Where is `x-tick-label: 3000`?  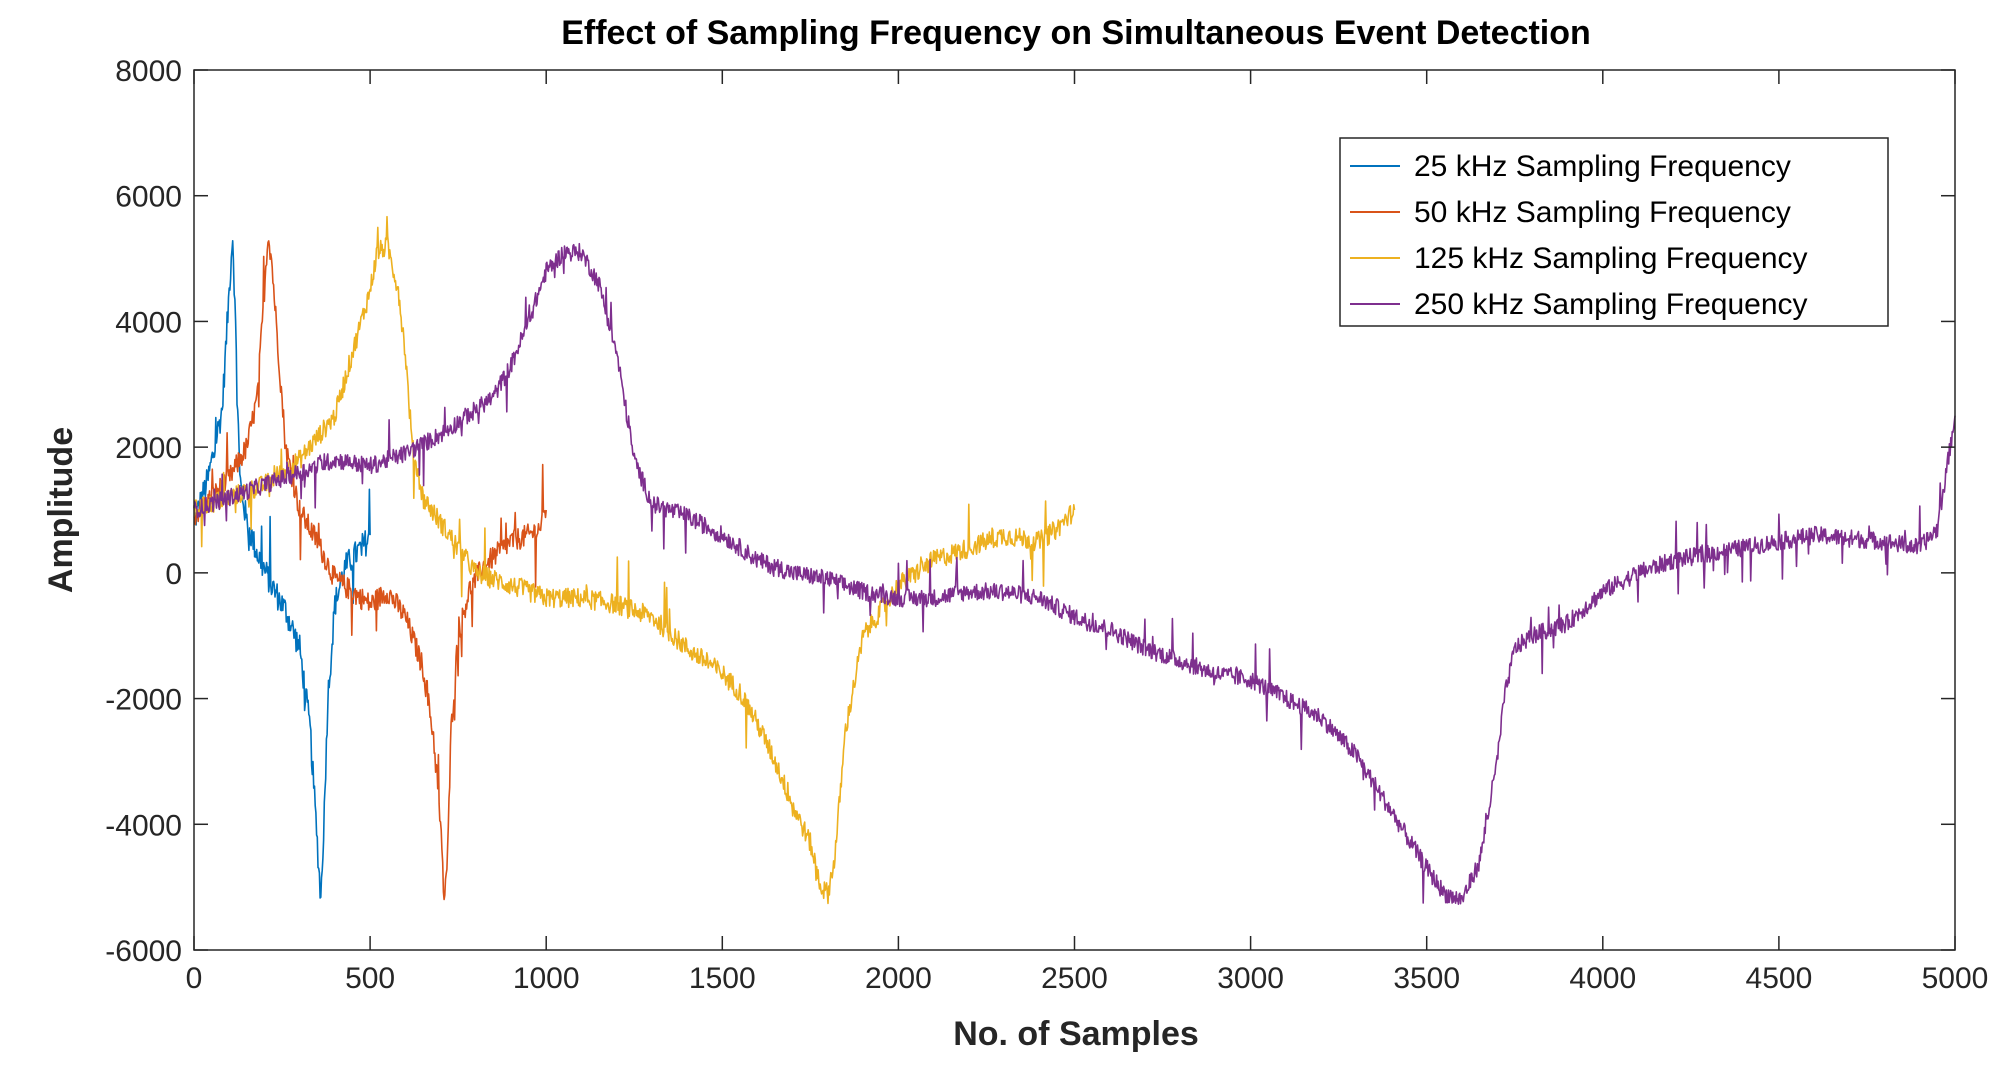
x-tick-label: 3000 is located at coordinates (1250, 978).